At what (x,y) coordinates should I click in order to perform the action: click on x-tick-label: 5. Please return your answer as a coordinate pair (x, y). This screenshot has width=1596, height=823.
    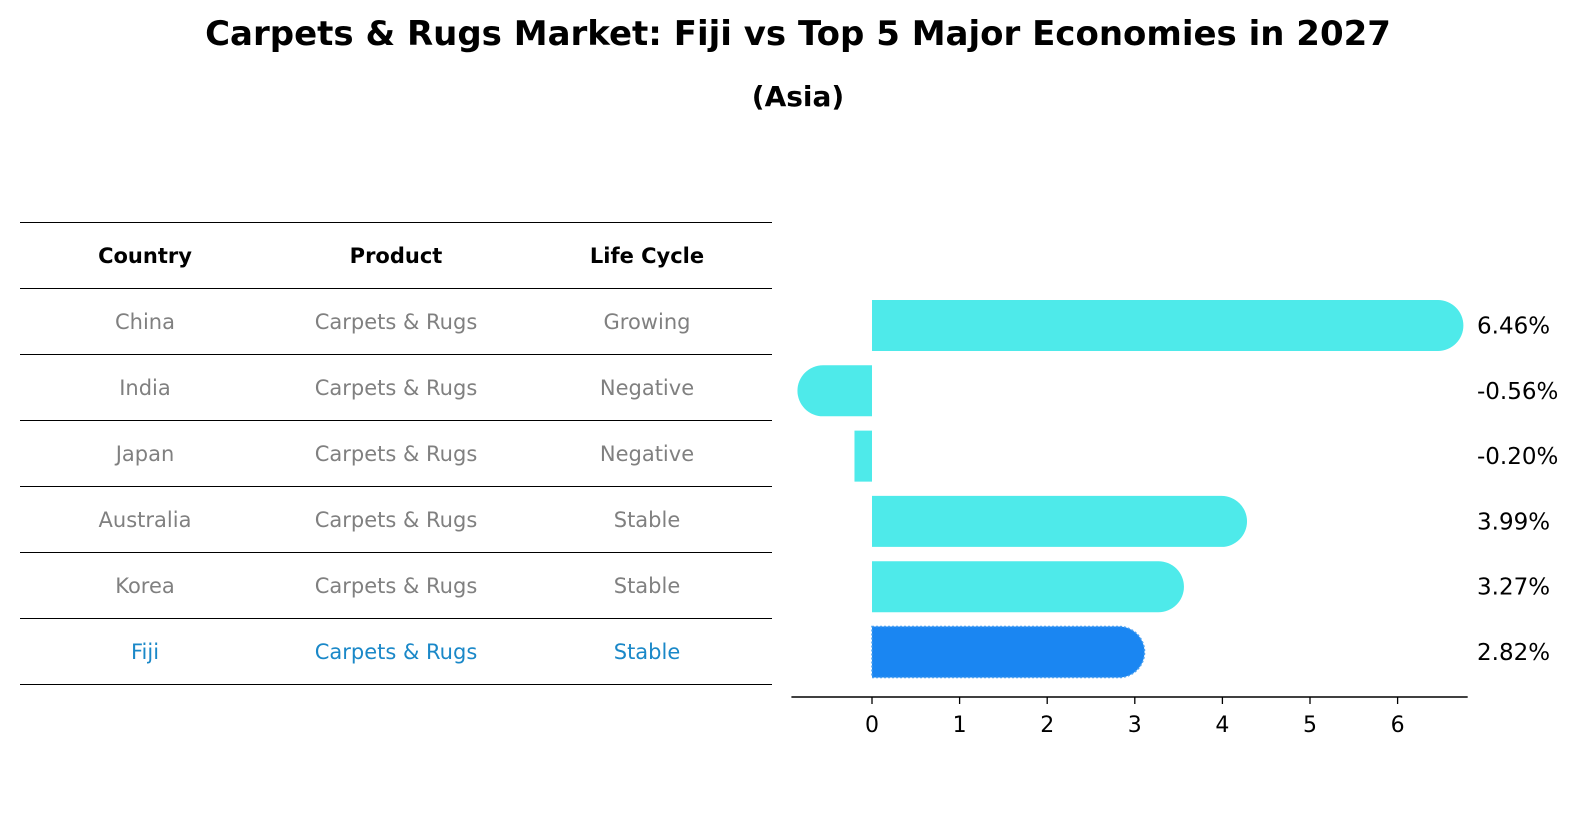
    Looking at the image, I should click on (1310, 725).